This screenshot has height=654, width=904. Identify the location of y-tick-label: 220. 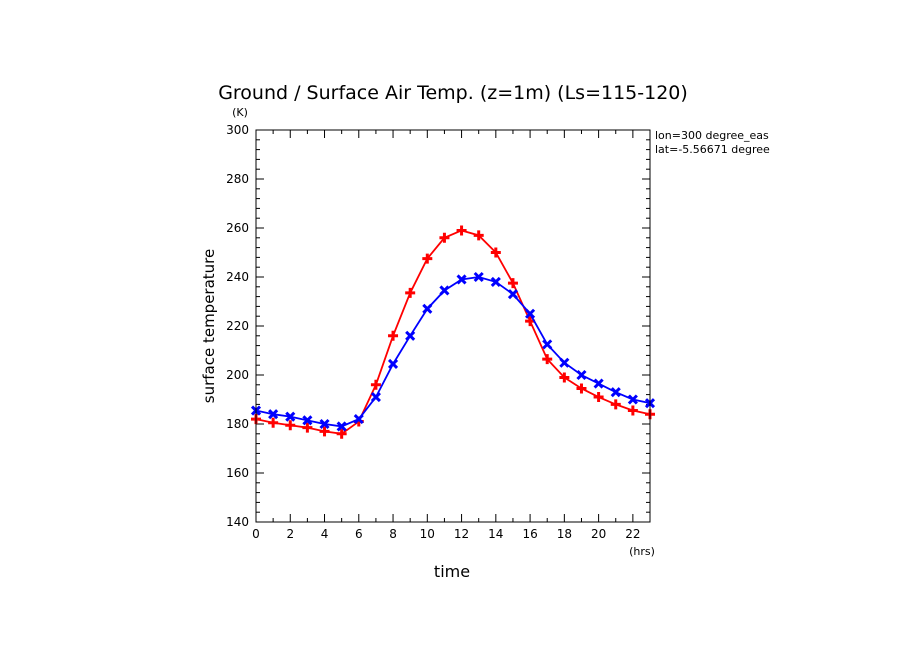
(237, 326).